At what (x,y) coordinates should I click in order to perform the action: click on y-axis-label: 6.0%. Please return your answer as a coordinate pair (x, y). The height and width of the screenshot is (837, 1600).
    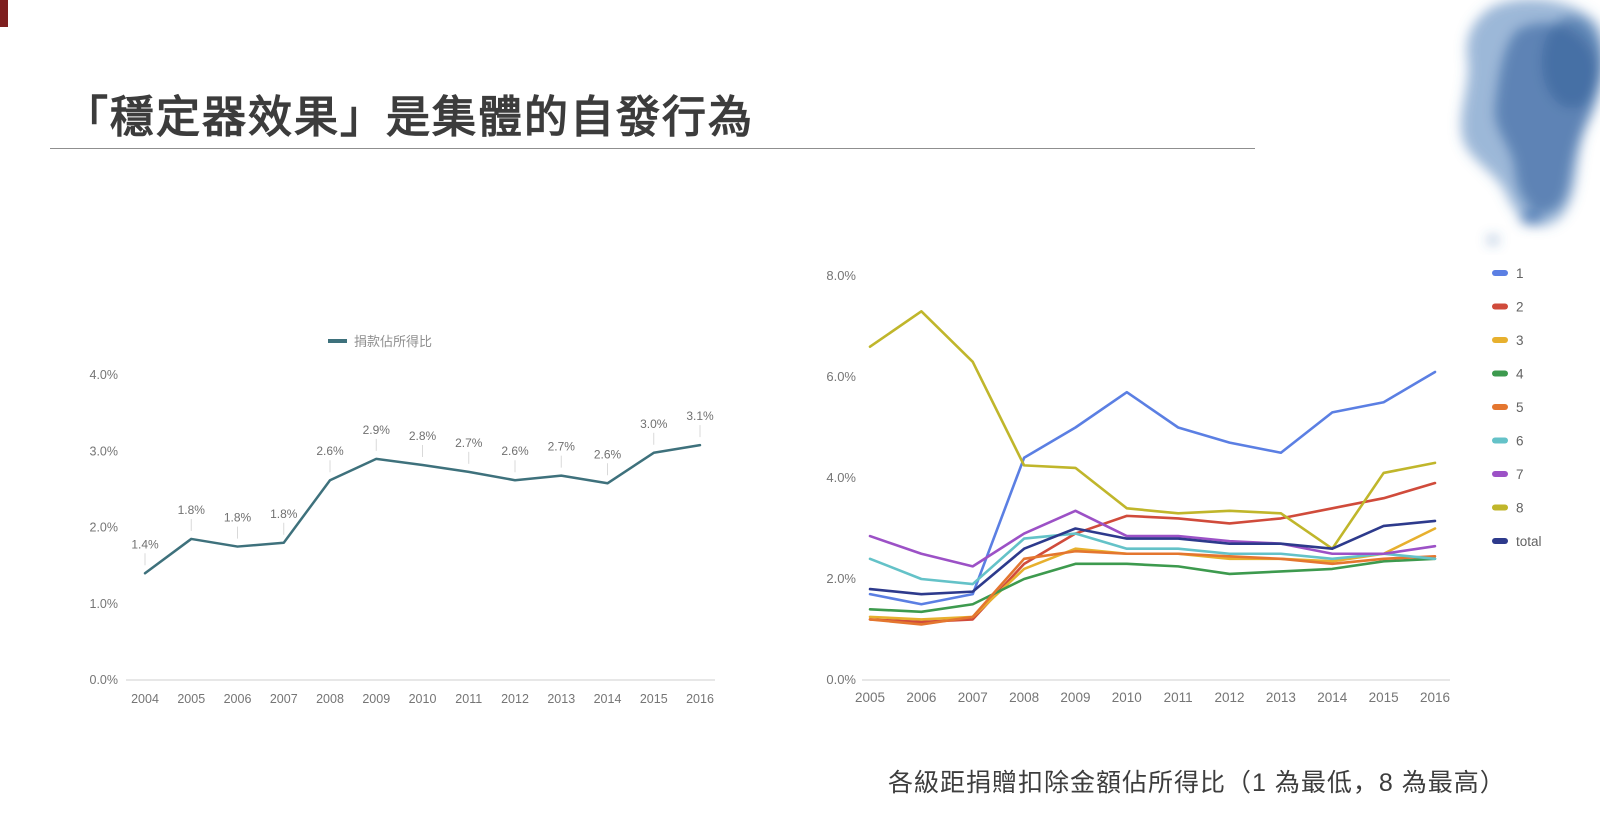
    Looking at the image, I should click on (841, 376).